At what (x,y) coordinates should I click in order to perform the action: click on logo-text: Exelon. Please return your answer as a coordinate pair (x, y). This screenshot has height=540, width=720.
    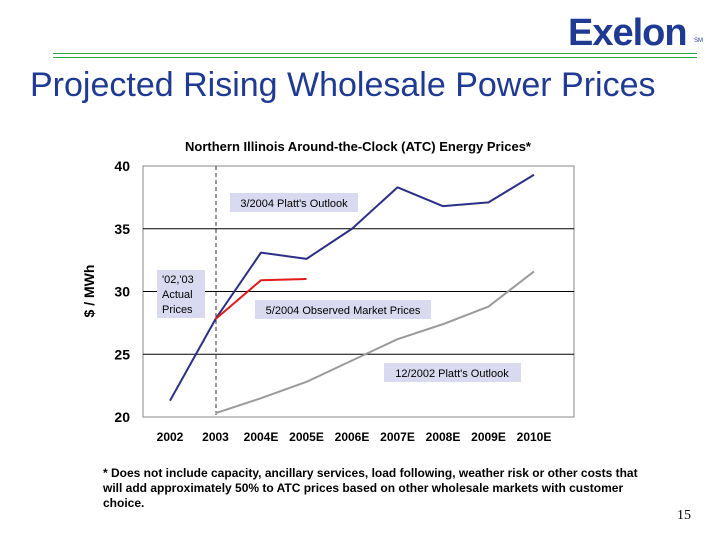
    Looking at the image, I should click on (628, 33).